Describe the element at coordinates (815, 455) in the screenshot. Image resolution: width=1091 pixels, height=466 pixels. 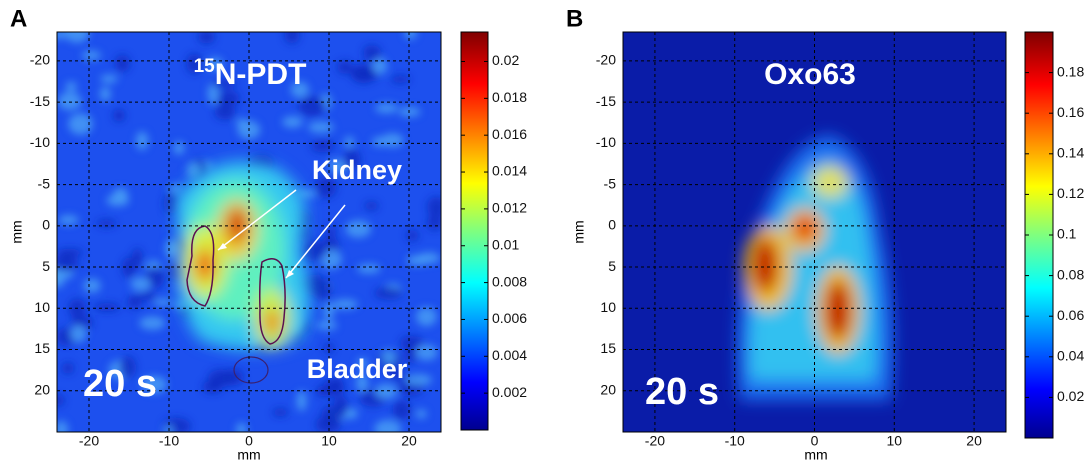
I see `x-axis-label: mm` at that location.